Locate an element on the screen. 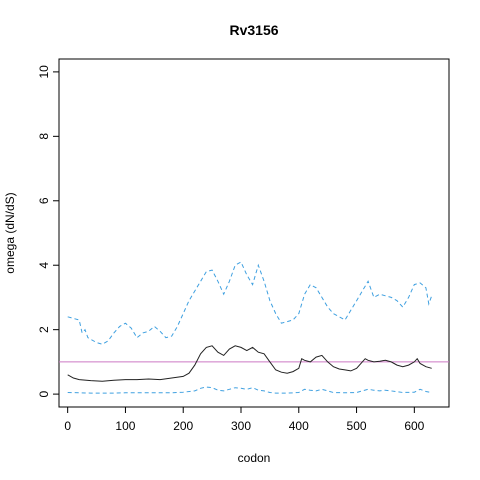  series-line-lower-bound is located at coordinates (249, 390).